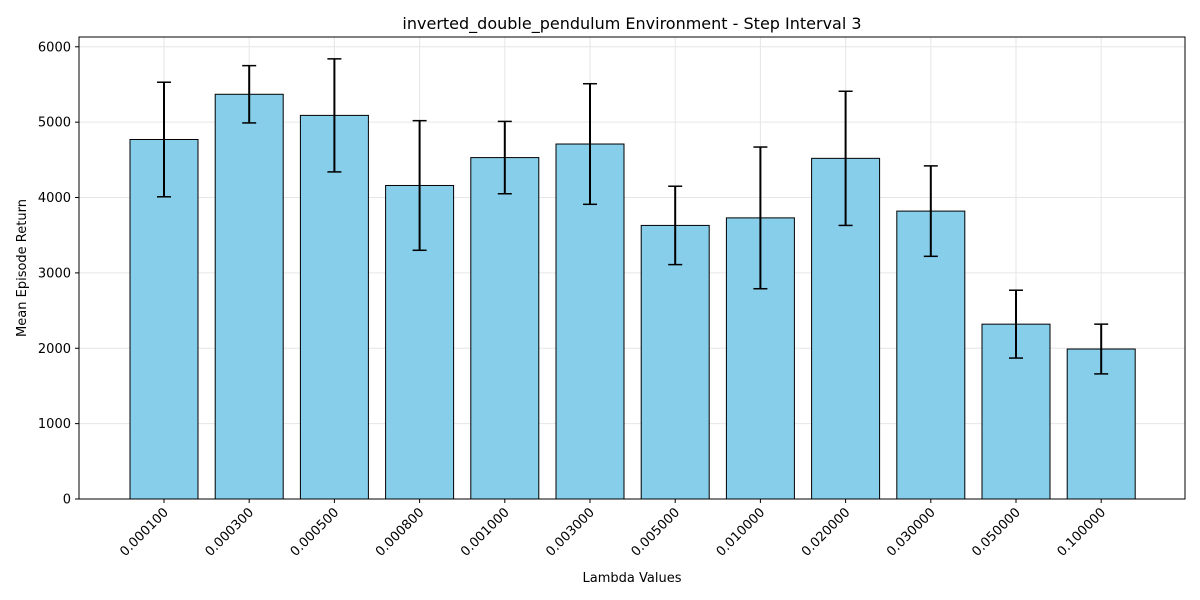  What do you see at coordinates (911, 532) in the screenshot?
I see `x-tick-label: 0.030000` at bounding box center [911, 532].